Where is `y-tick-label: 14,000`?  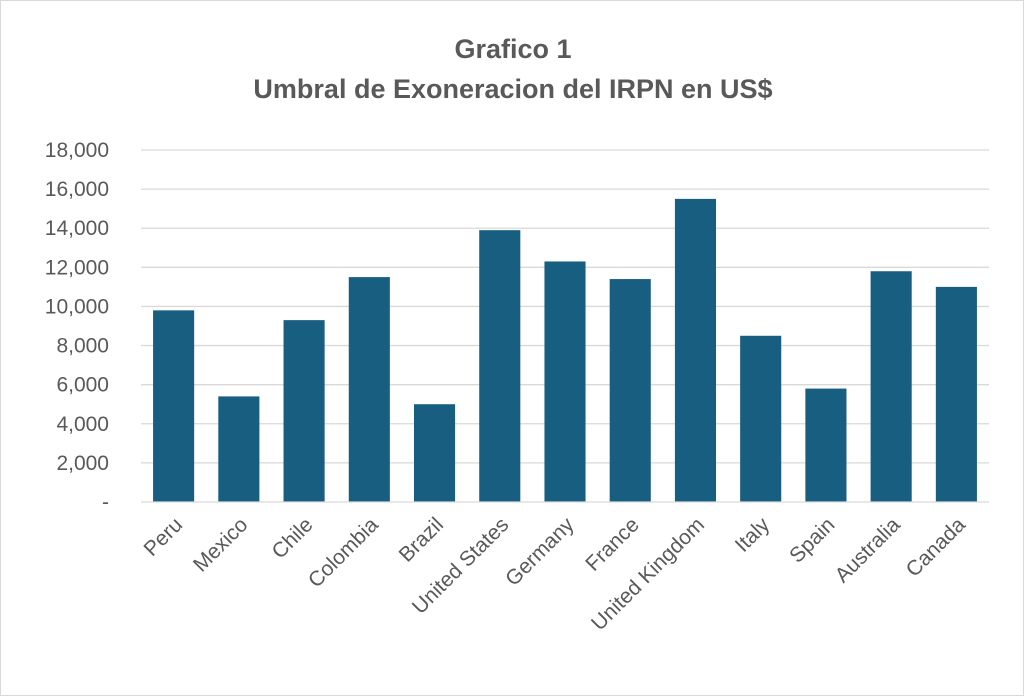 y-tick-label: 14,000 is located at coordinates (77, 228).